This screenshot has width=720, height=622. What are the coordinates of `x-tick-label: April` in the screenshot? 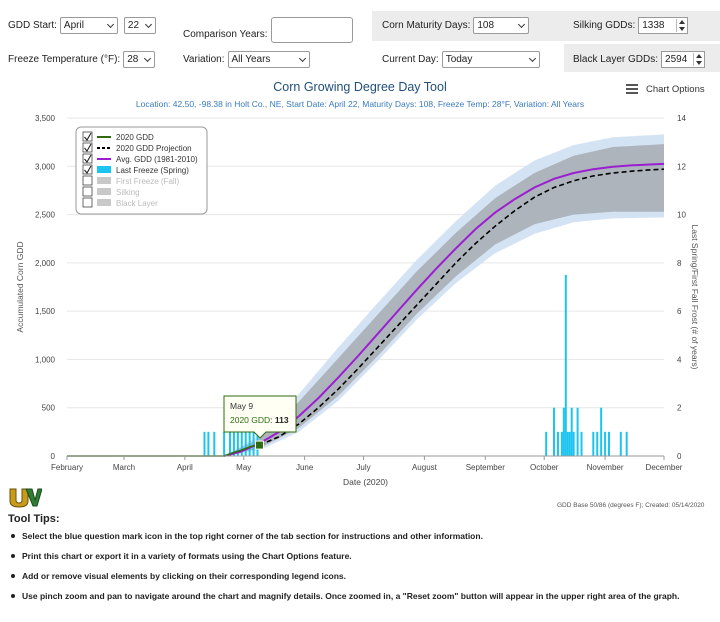 It's located at (185, 467).